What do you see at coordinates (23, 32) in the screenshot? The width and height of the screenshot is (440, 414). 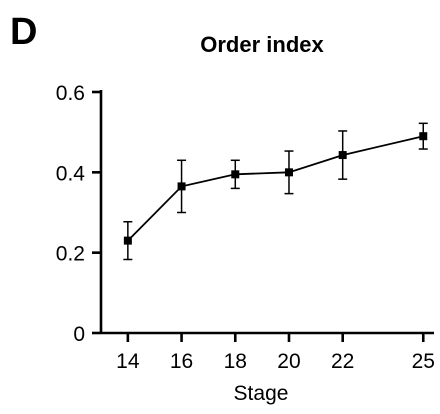 I see `panel-label: D` at bounding box center [23, 32].